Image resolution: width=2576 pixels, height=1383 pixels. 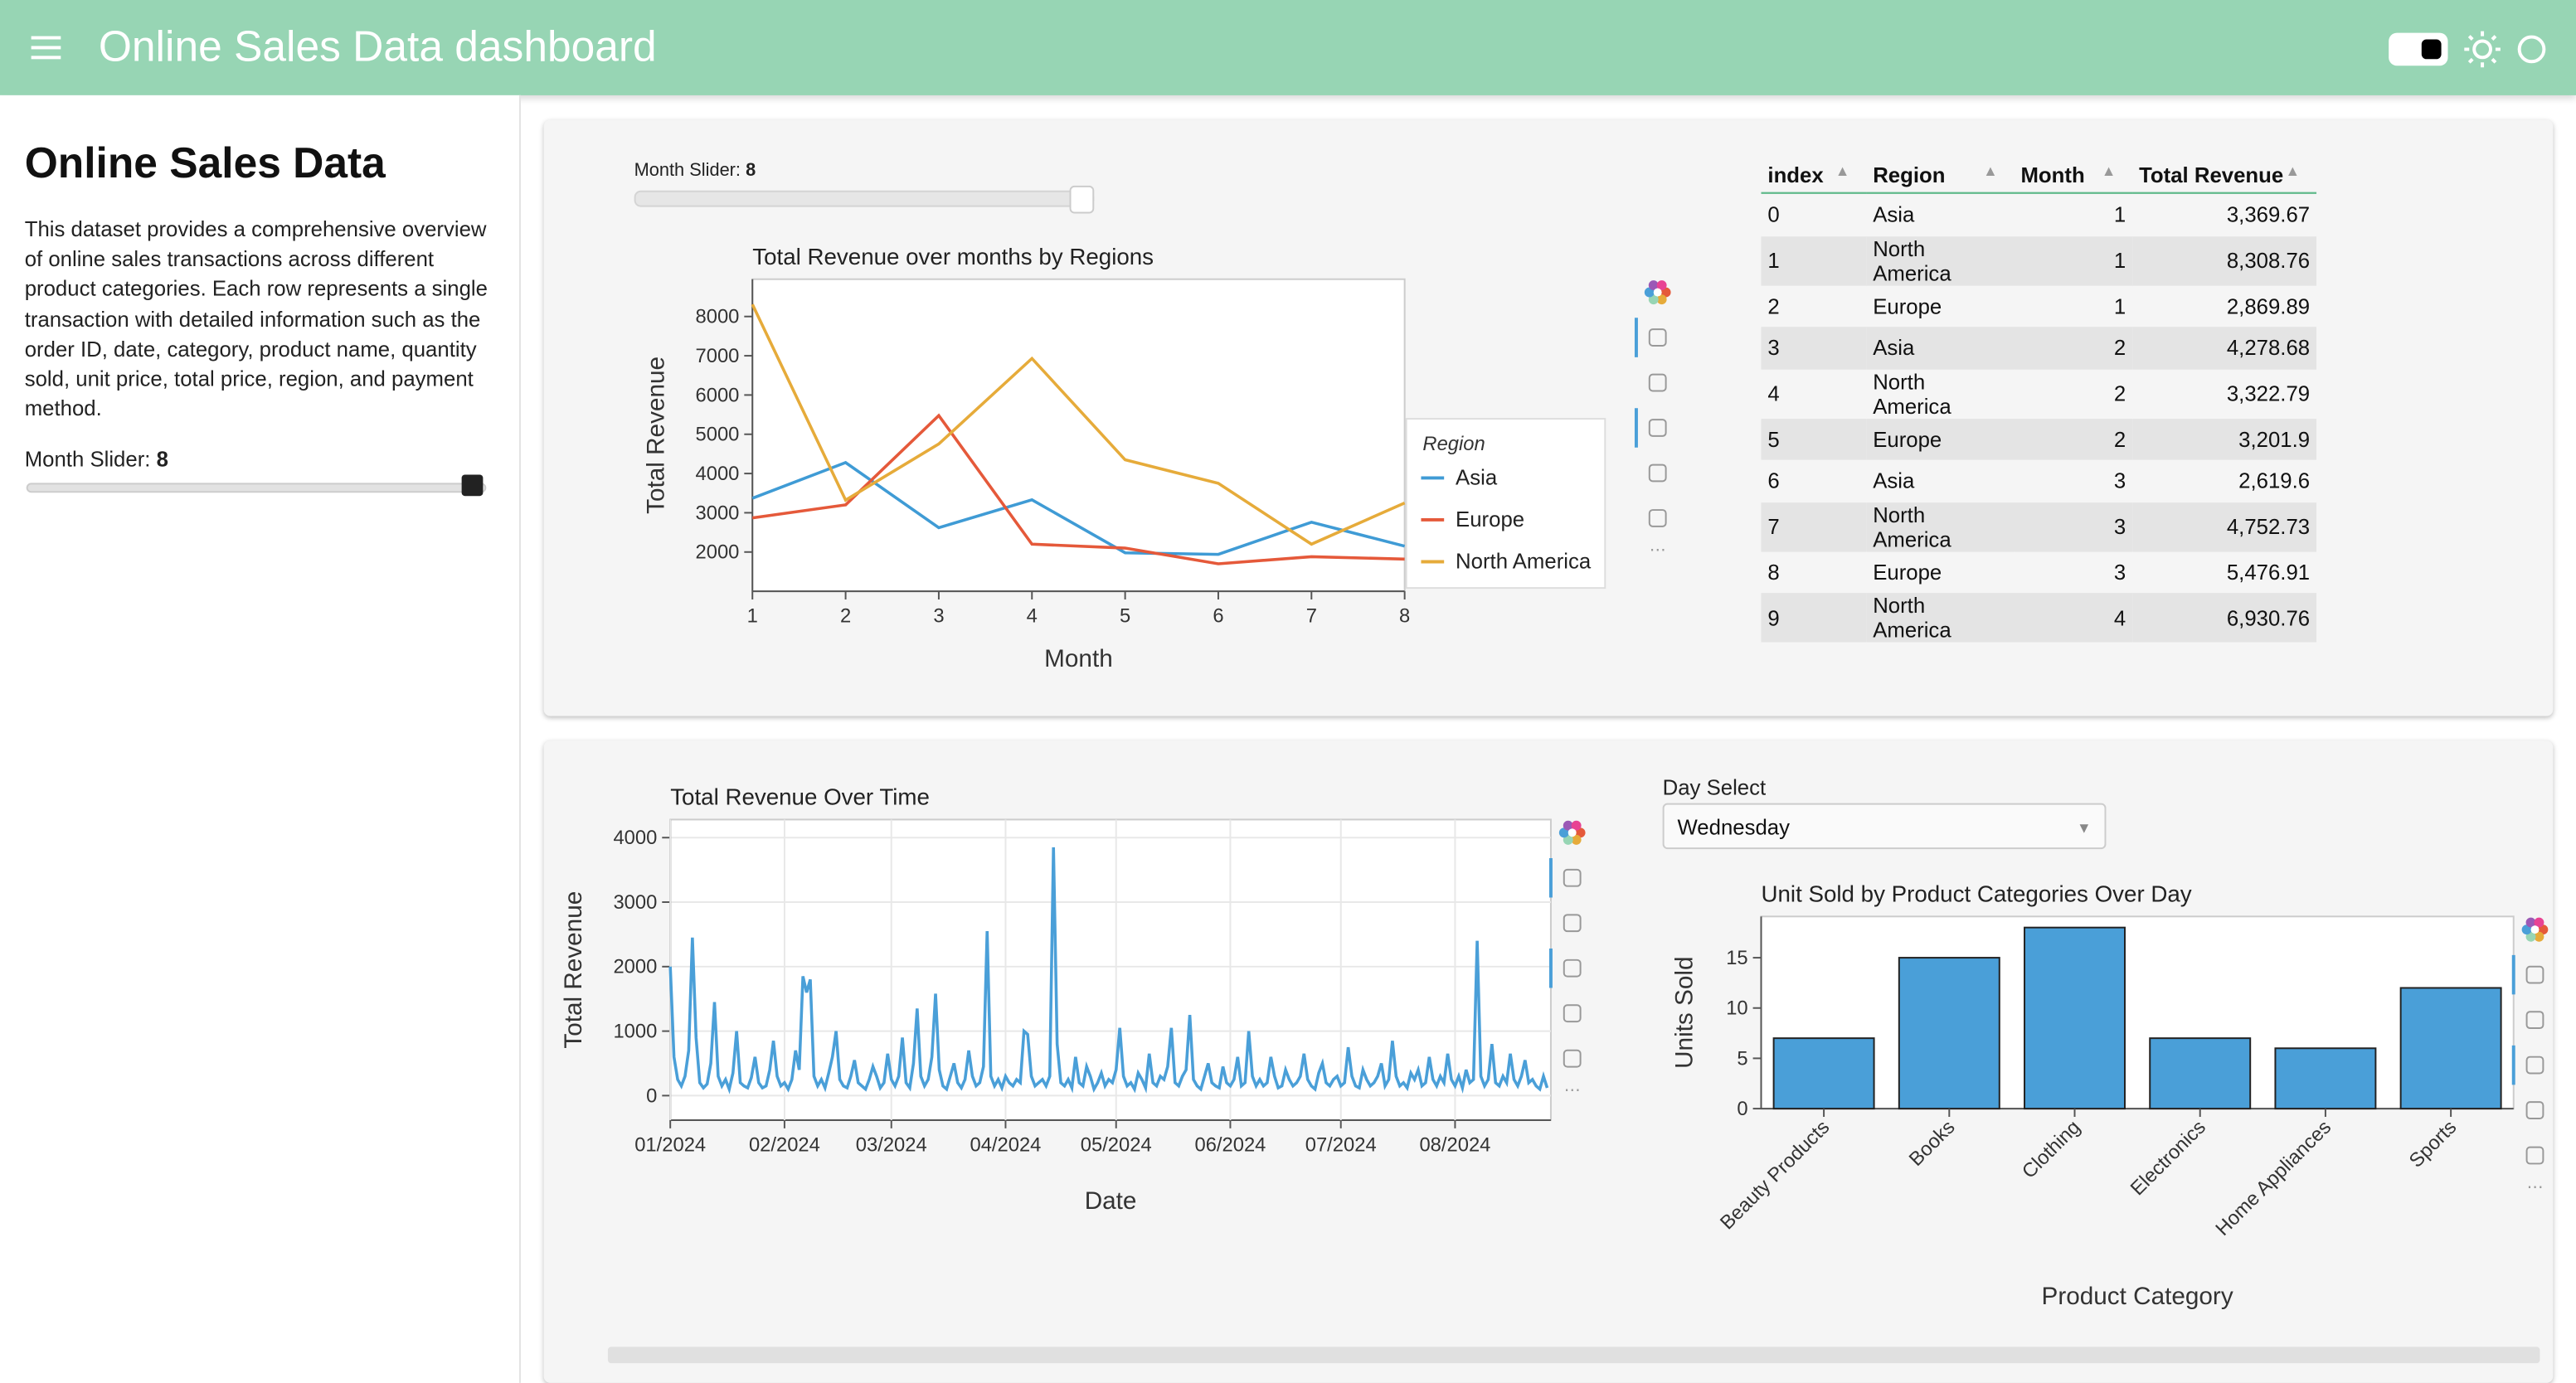 What do you see at coordinates (2273, 1178) in the screenshot?
I see `x-tick-label: Home Appliances` at bounding box center [2273, 1178].